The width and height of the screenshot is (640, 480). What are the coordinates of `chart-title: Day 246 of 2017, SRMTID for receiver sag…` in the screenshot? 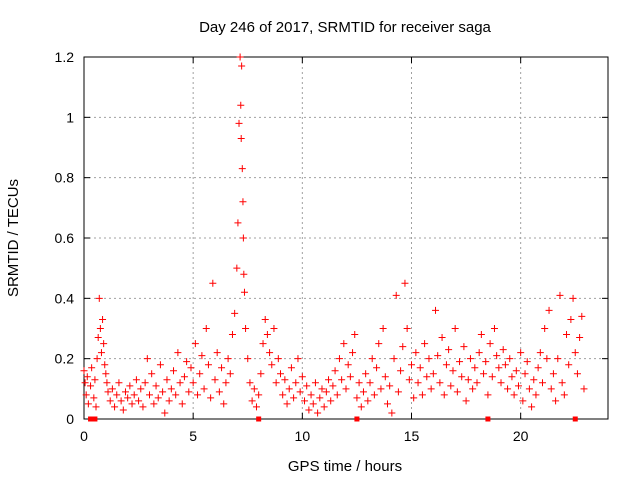 It's located at (345, 27).